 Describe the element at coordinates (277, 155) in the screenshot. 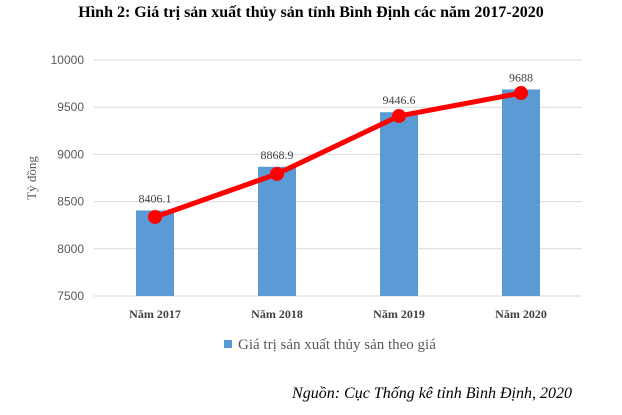

I see `data-label: 8868.9` at that location.